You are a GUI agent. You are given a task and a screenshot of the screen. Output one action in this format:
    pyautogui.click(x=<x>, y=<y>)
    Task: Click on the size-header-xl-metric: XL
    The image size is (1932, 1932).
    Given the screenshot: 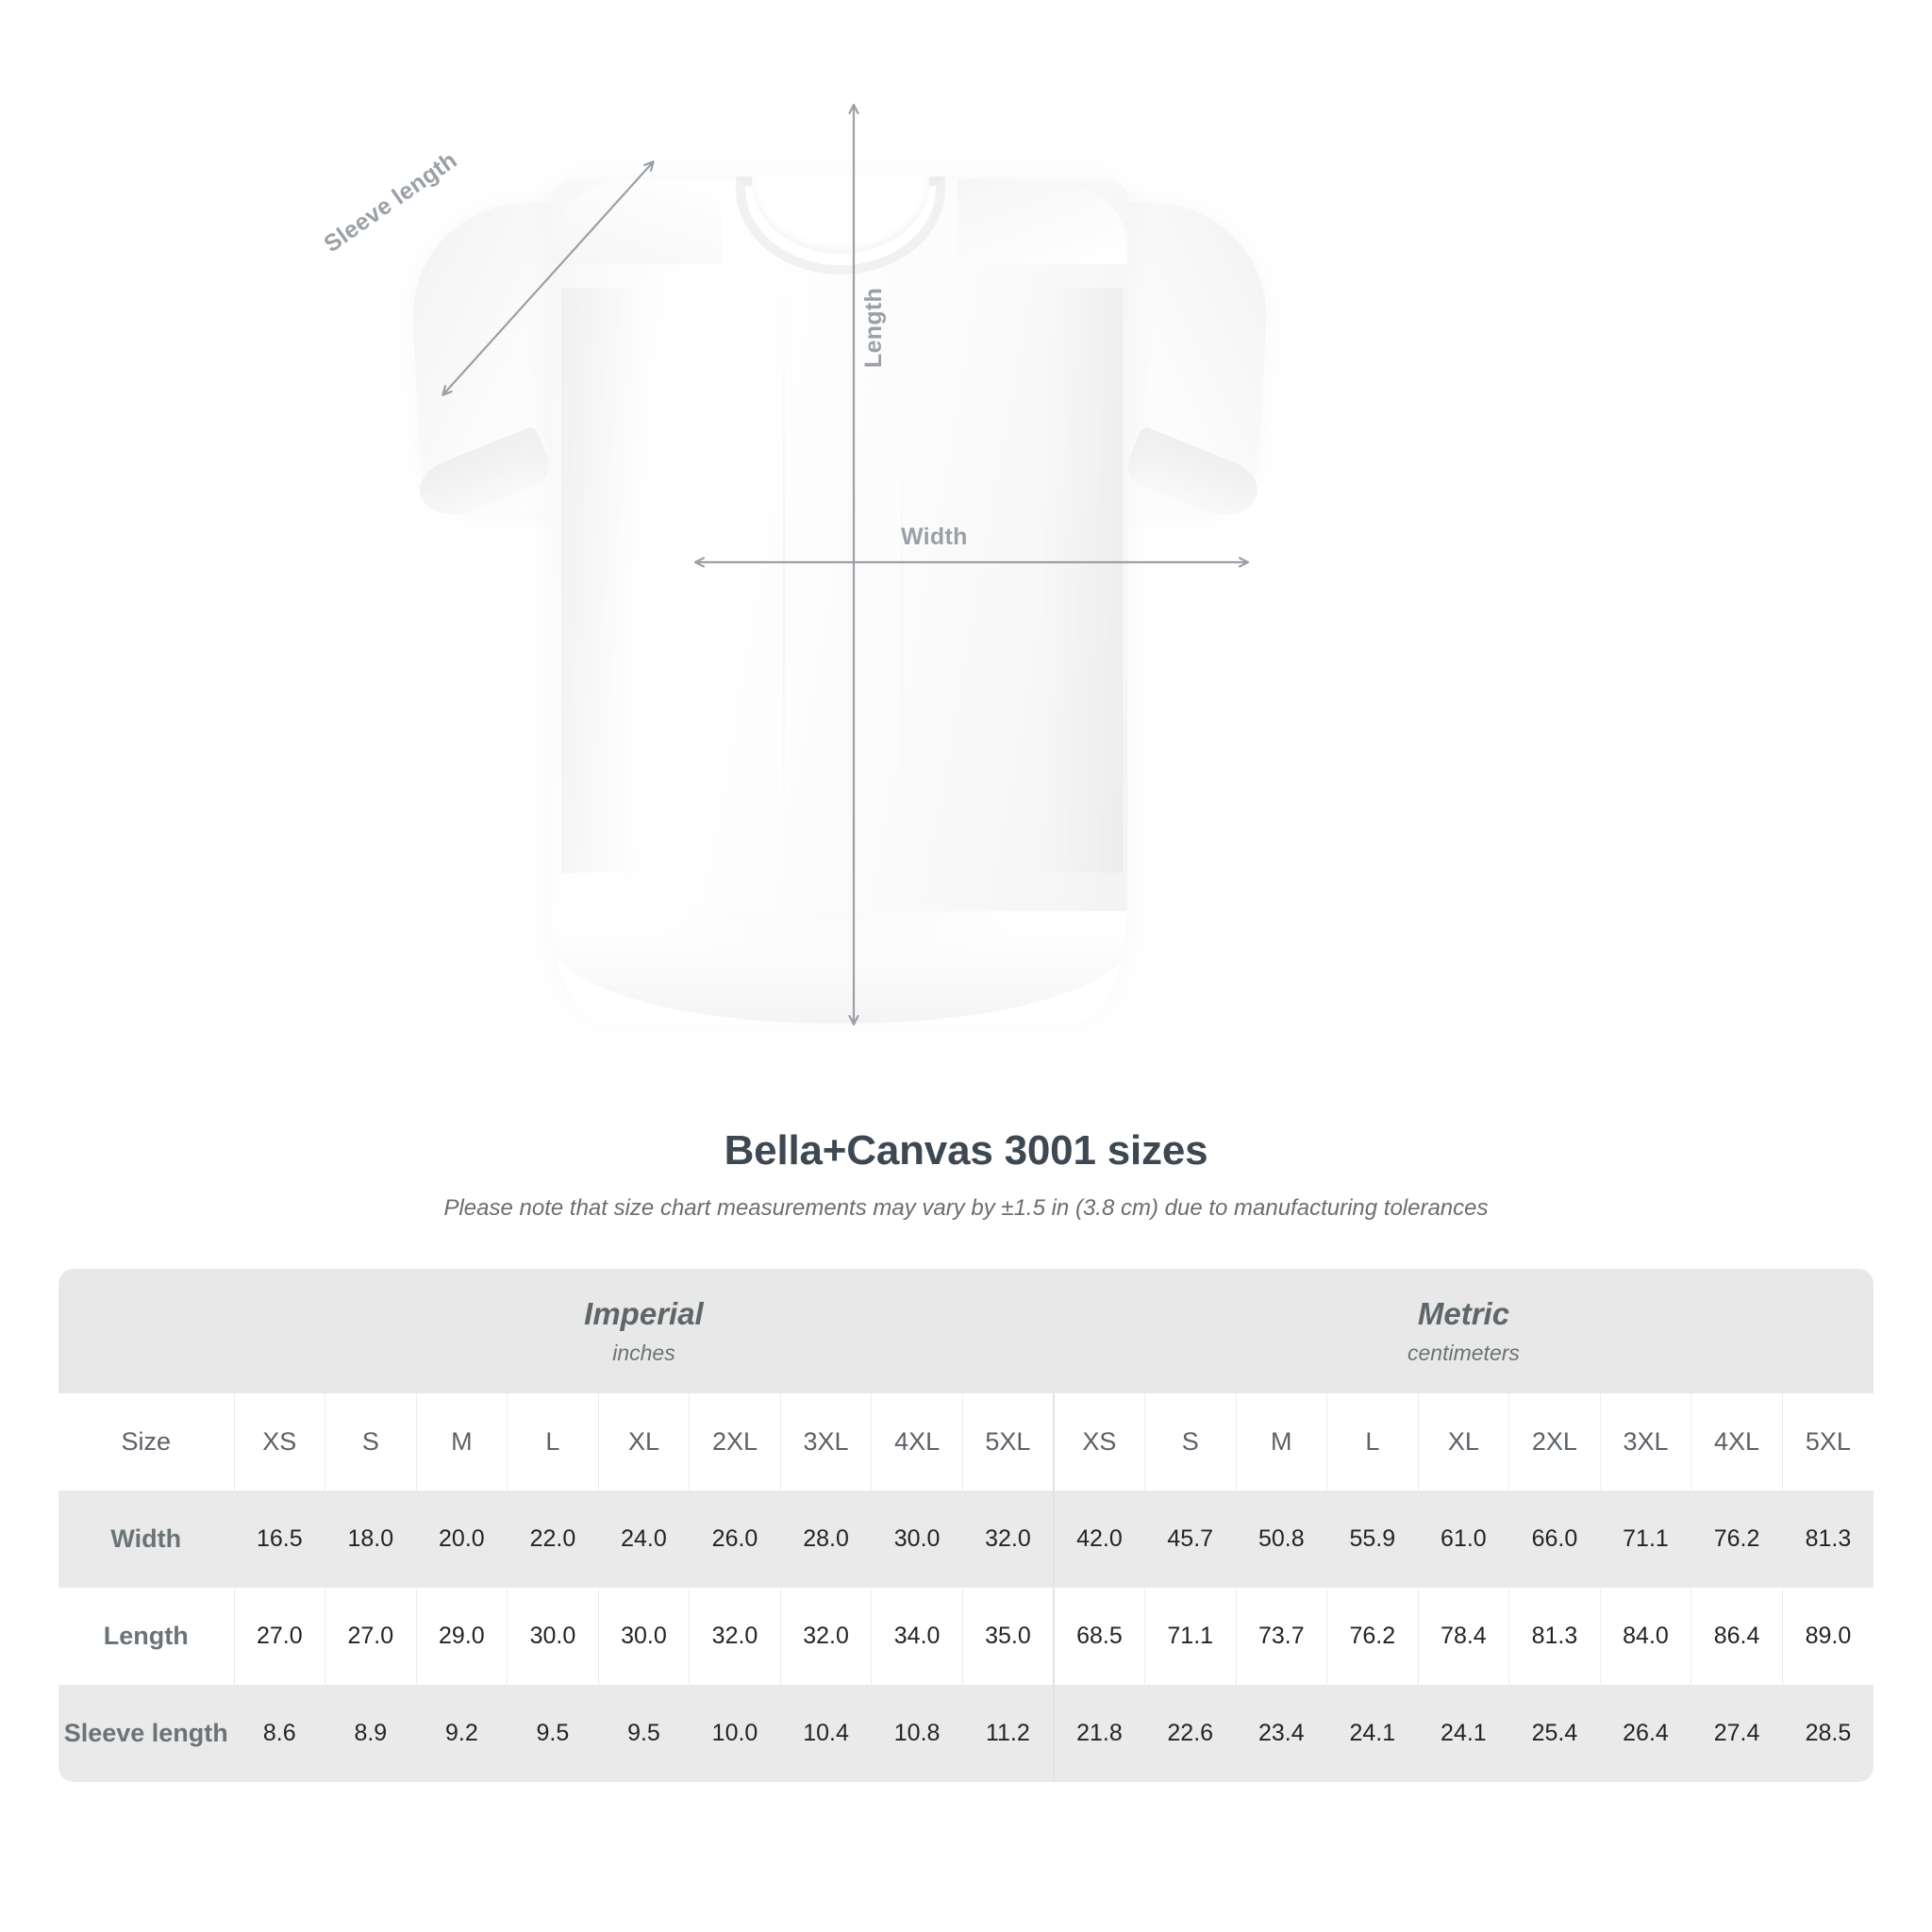 What is the action you would take?
    pyautogui.click(x=1463, y=1442)
    